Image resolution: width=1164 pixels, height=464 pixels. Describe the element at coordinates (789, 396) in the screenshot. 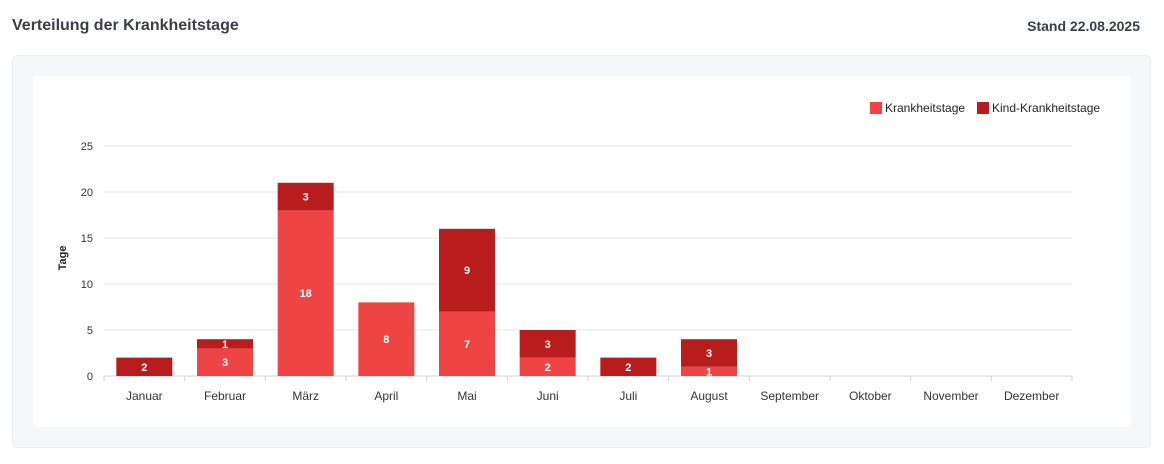

I see `x-tick-label: September` at that location.